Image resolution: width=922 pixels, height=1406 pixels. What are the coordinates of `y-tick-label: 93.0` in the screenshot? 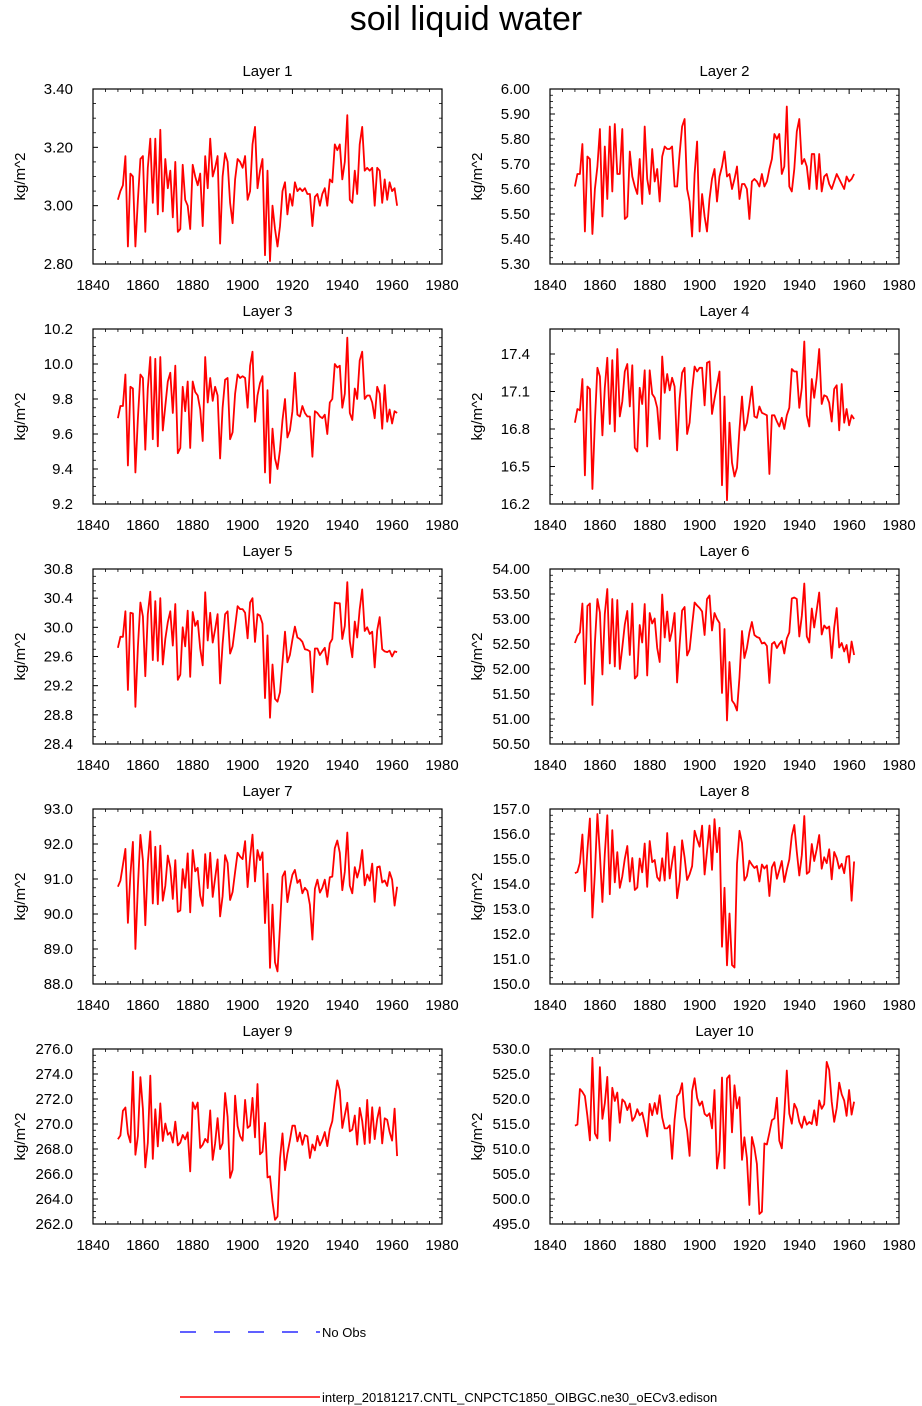 It's located at (58, 809).